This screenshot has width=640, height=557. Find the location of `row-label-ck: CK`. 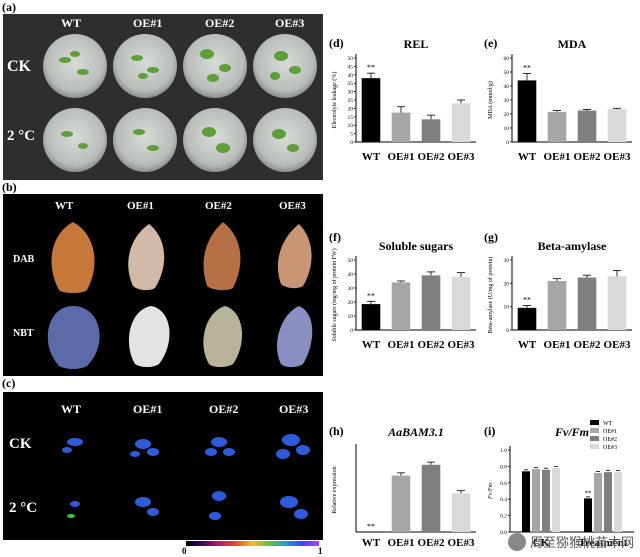

row-label-ck: CK is located at coordinates (19, 66).